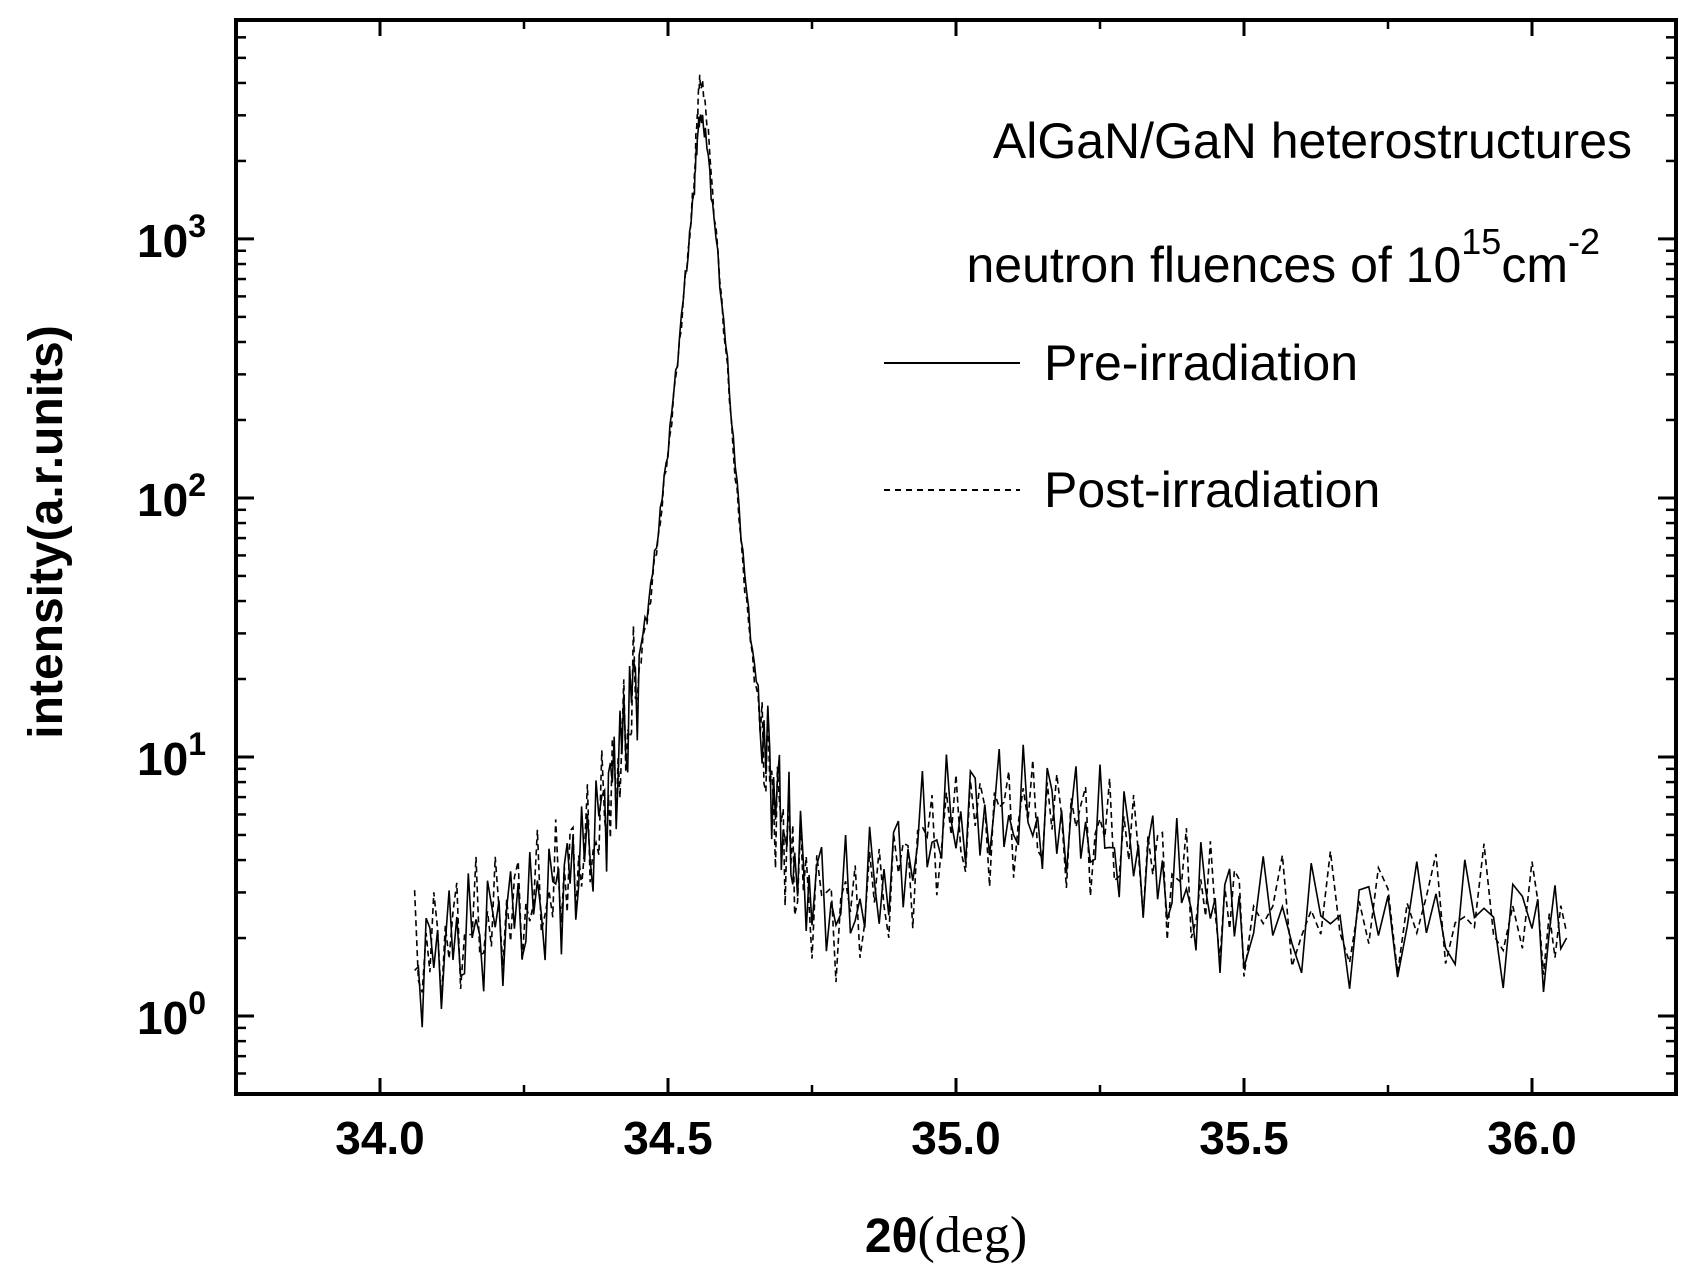 This screenshot has width=1686, height=1272. What do you see at coordinates (171, 626) in the screenshot?
I see `y-tick-labels: 10⁰ 10¹ 10² 10³` at bounding box center [171, 626].